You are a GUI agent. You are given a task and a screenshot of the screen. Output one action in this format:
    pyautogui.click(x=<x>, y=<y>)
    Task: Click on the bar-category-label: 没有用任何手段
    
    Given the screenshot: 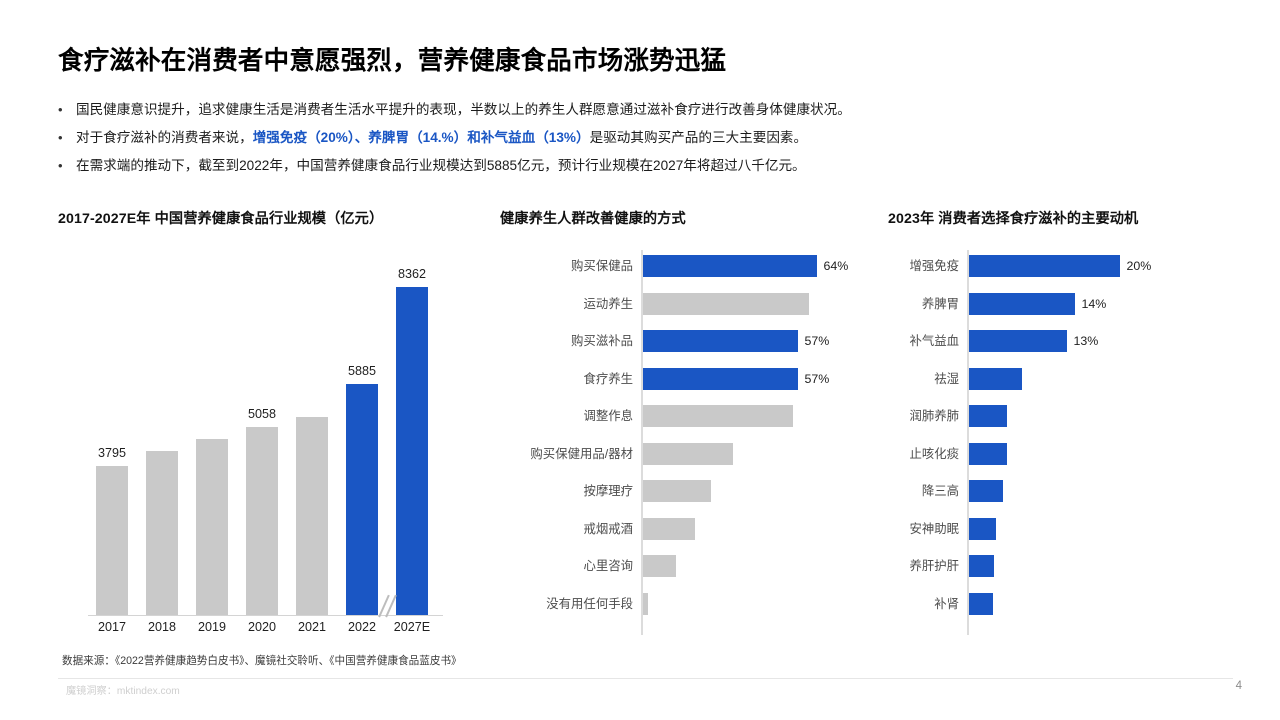 What is the action you would take?
    pyautogui.click(x=589, y=603)
    